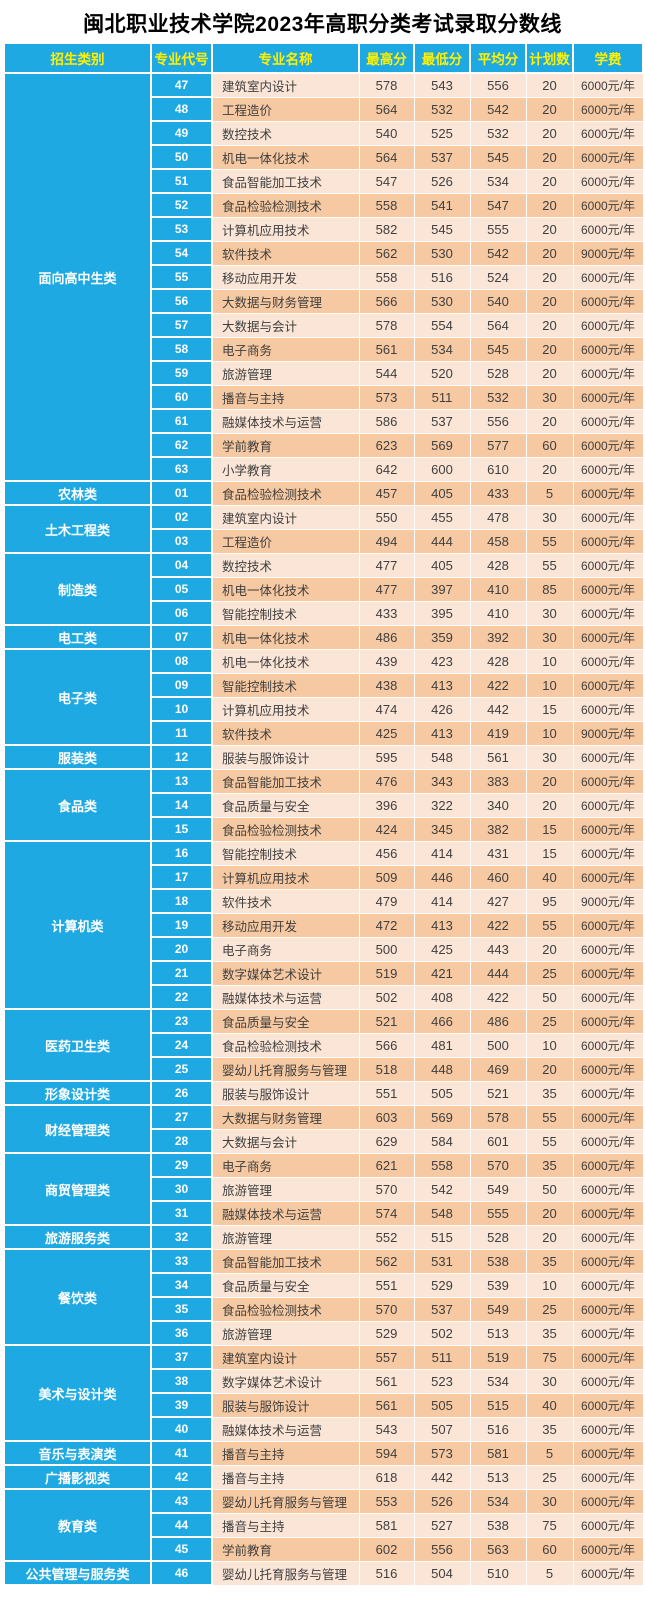 This screenshot has width=645, height=1600. What do you see at coordinates (285, 613) in the screenshot?
I see `major-name-cell: 智能控制技术` at bounding box center [285, 613].